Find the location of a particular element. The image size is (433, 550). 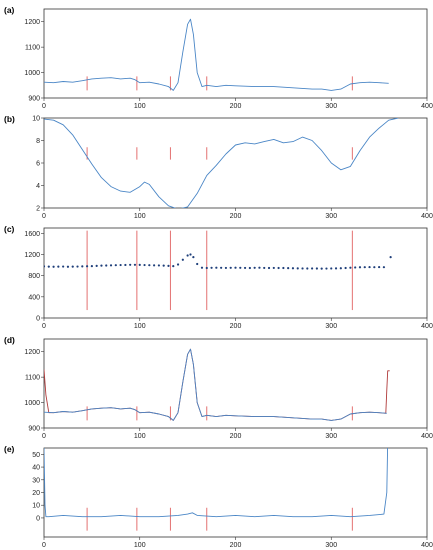

y-tick-label: 50 is located at coordinates (36, 455).